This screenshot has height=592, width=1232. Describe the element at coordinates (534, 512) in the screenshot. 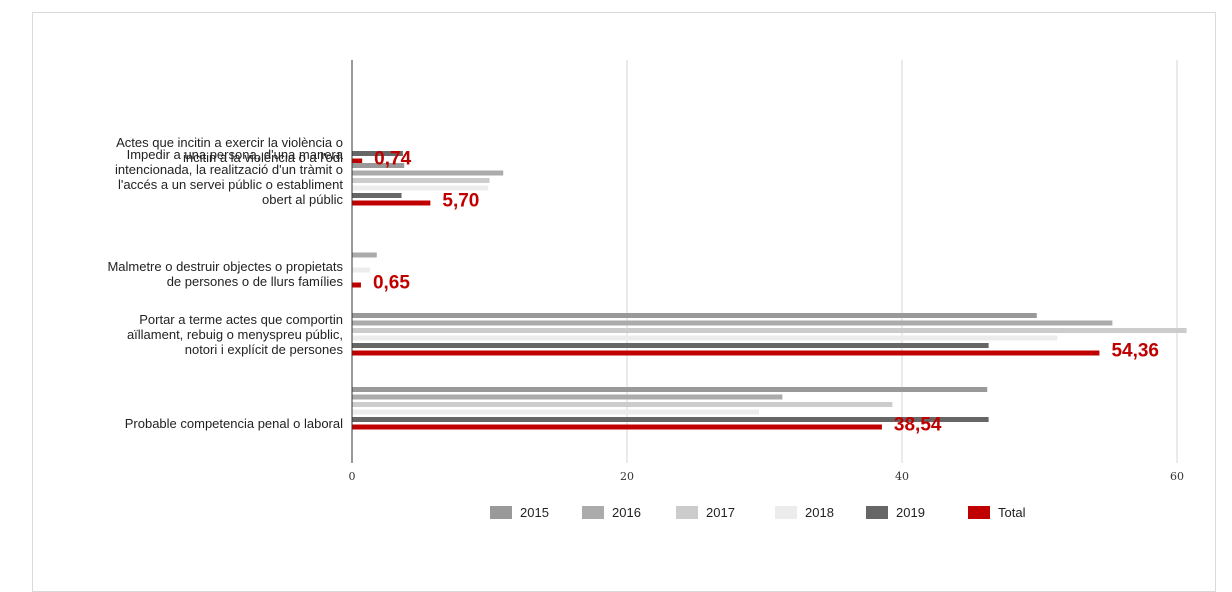

I see `legend-label-2015: 2015` at that location.